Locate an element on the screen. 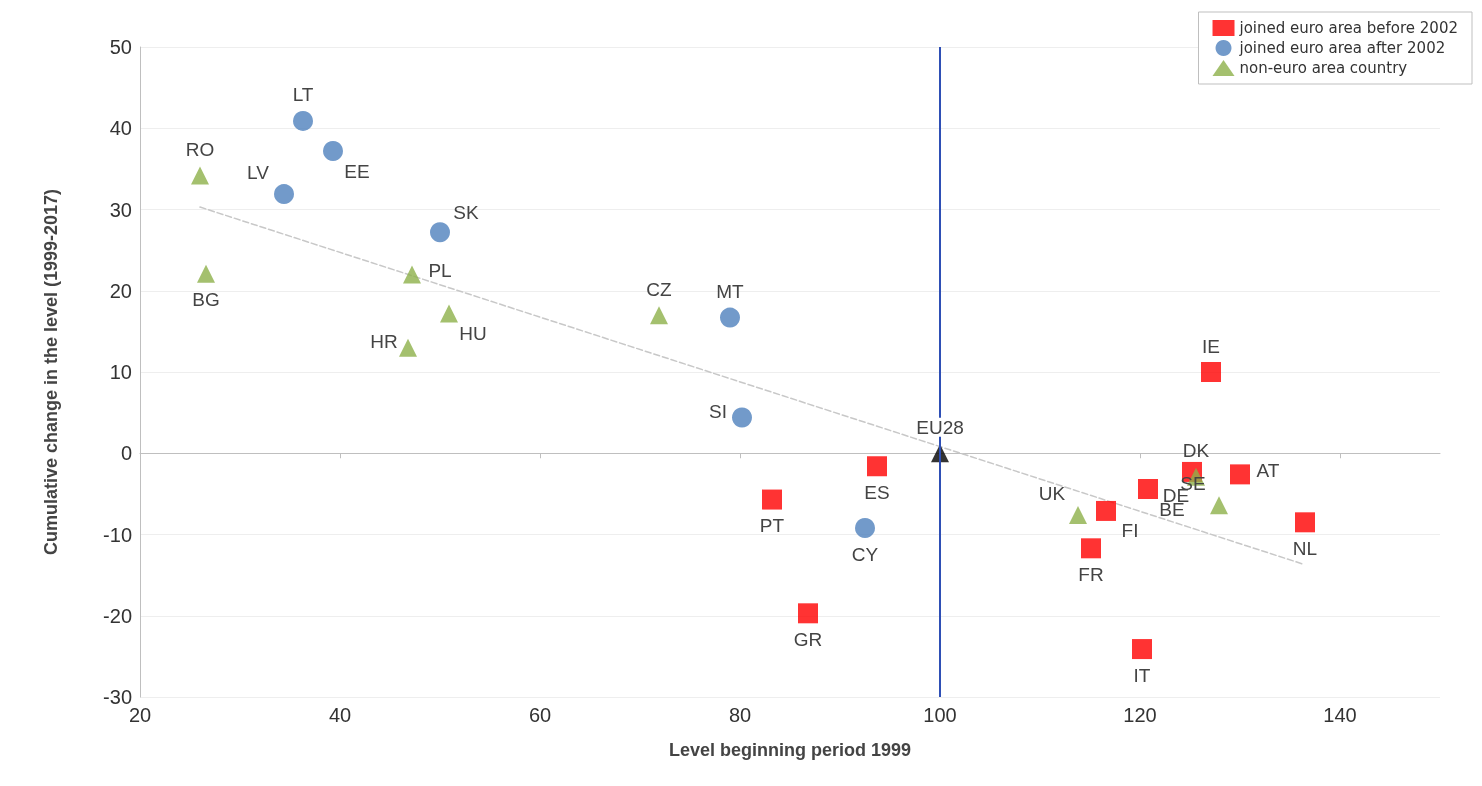  y-tick-label: 20 is located at coordinates (120, 290).